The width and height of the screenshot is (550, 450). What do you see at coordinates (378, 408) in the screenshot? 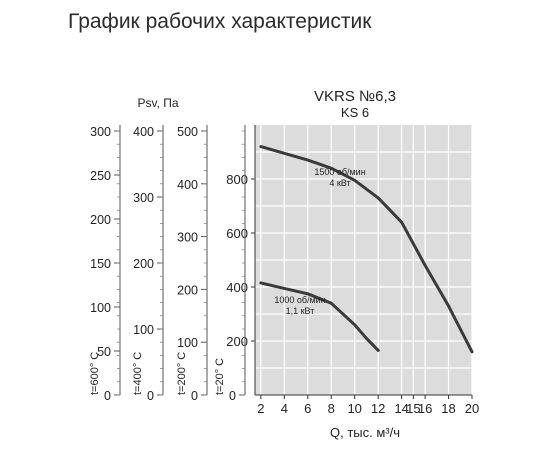
I see `x-tick-label: 12` at bounding box center [378, 408].